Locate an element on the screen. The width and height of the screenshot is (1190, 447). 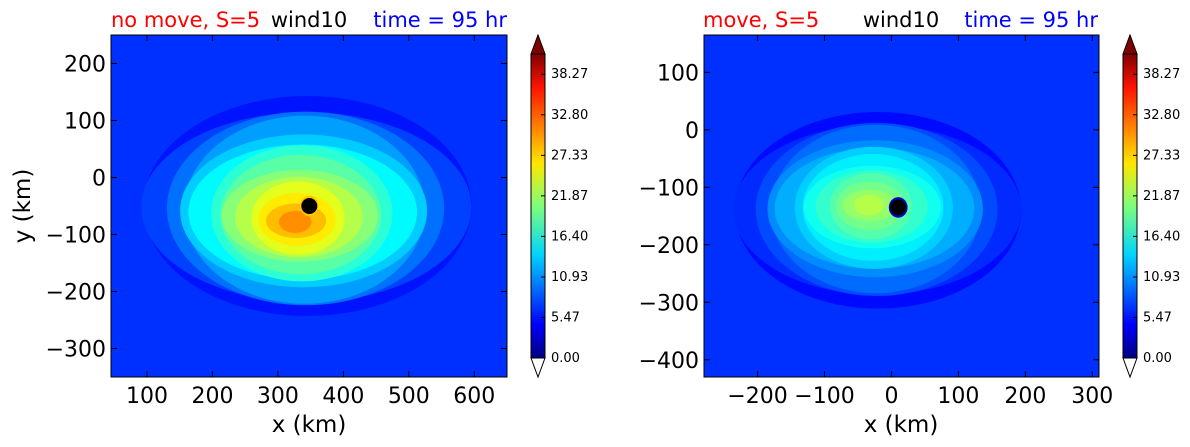
right-colorbar-body is located at coordinates (1130, 206).